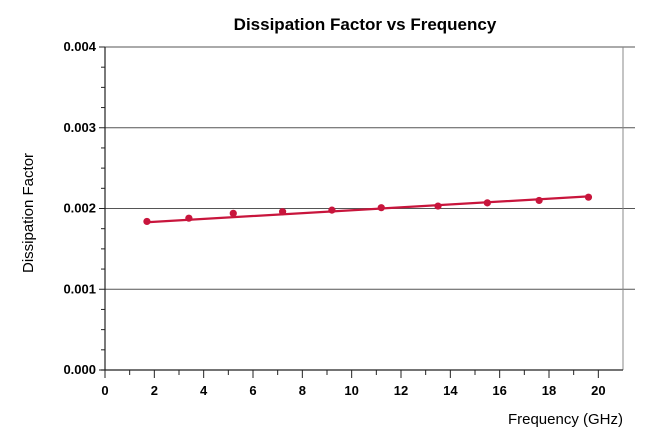  What do you see at coordinates (598, 390) in the screenshot?
I see `x-tick-label-10: 20` at bounding box center [598, 390].